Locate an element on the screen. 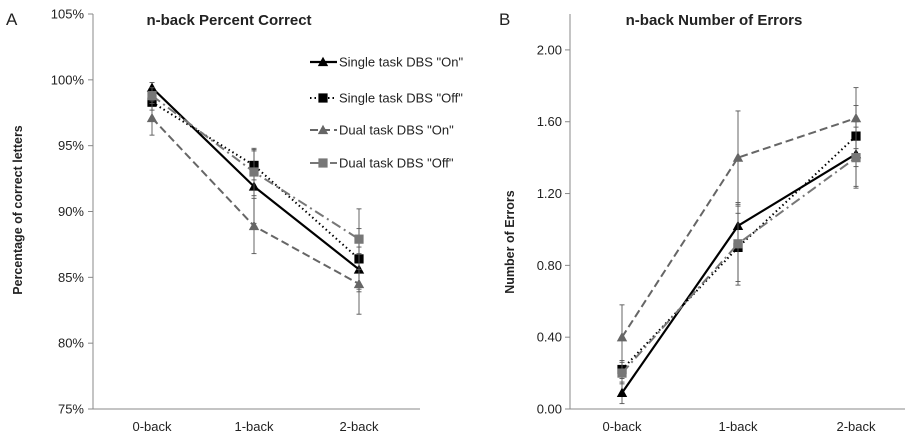 Image resolution: width=920 pixels, height=440 pixels. panel-b-y-tick-label: 0.80 is located at coordinates (549, 265).